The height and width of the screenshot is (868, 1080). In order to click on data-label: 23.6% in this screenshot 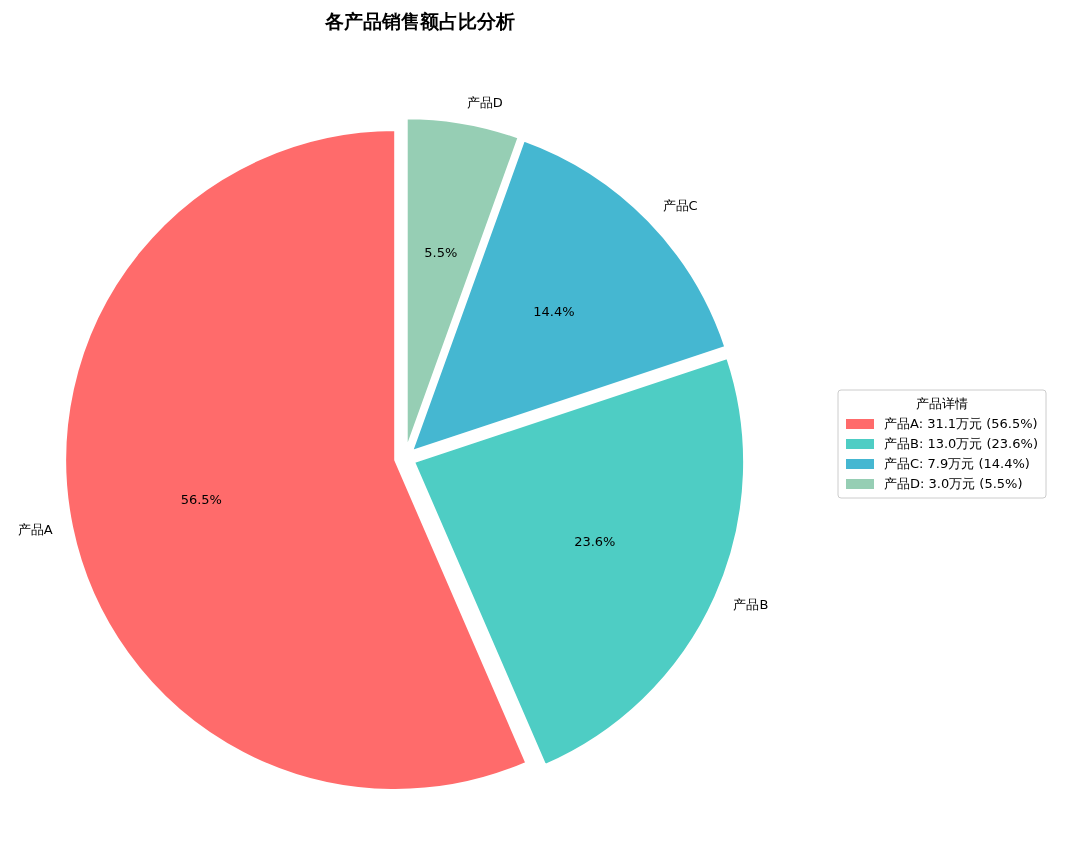, I will do `click(595, 542)`.